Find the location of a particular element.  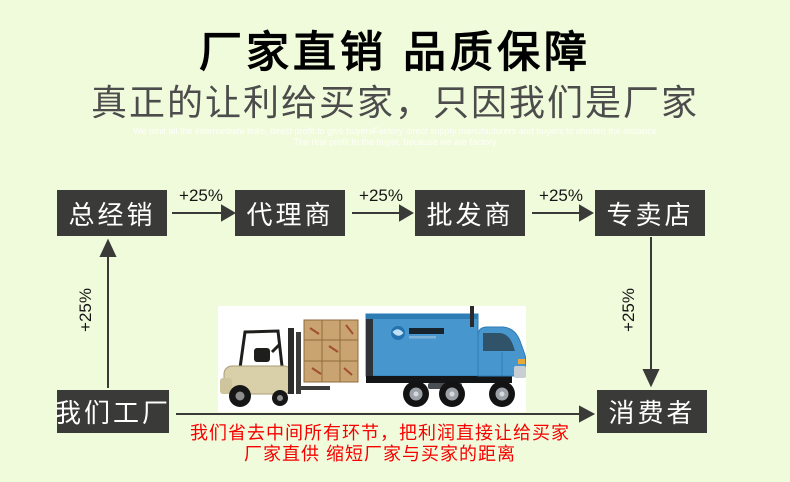

markup-label-1: +25% is located at coordinates (201, 195).